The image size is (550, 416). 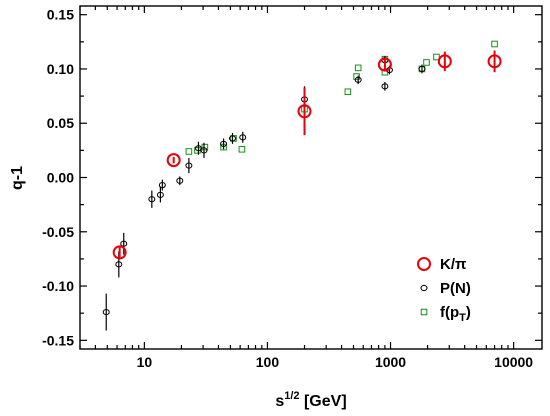 What do you see at coordinates (323, 401) in the screenshot?
I see `x-axis-title-unit: [GeV]` at bounding box center [323, 401].